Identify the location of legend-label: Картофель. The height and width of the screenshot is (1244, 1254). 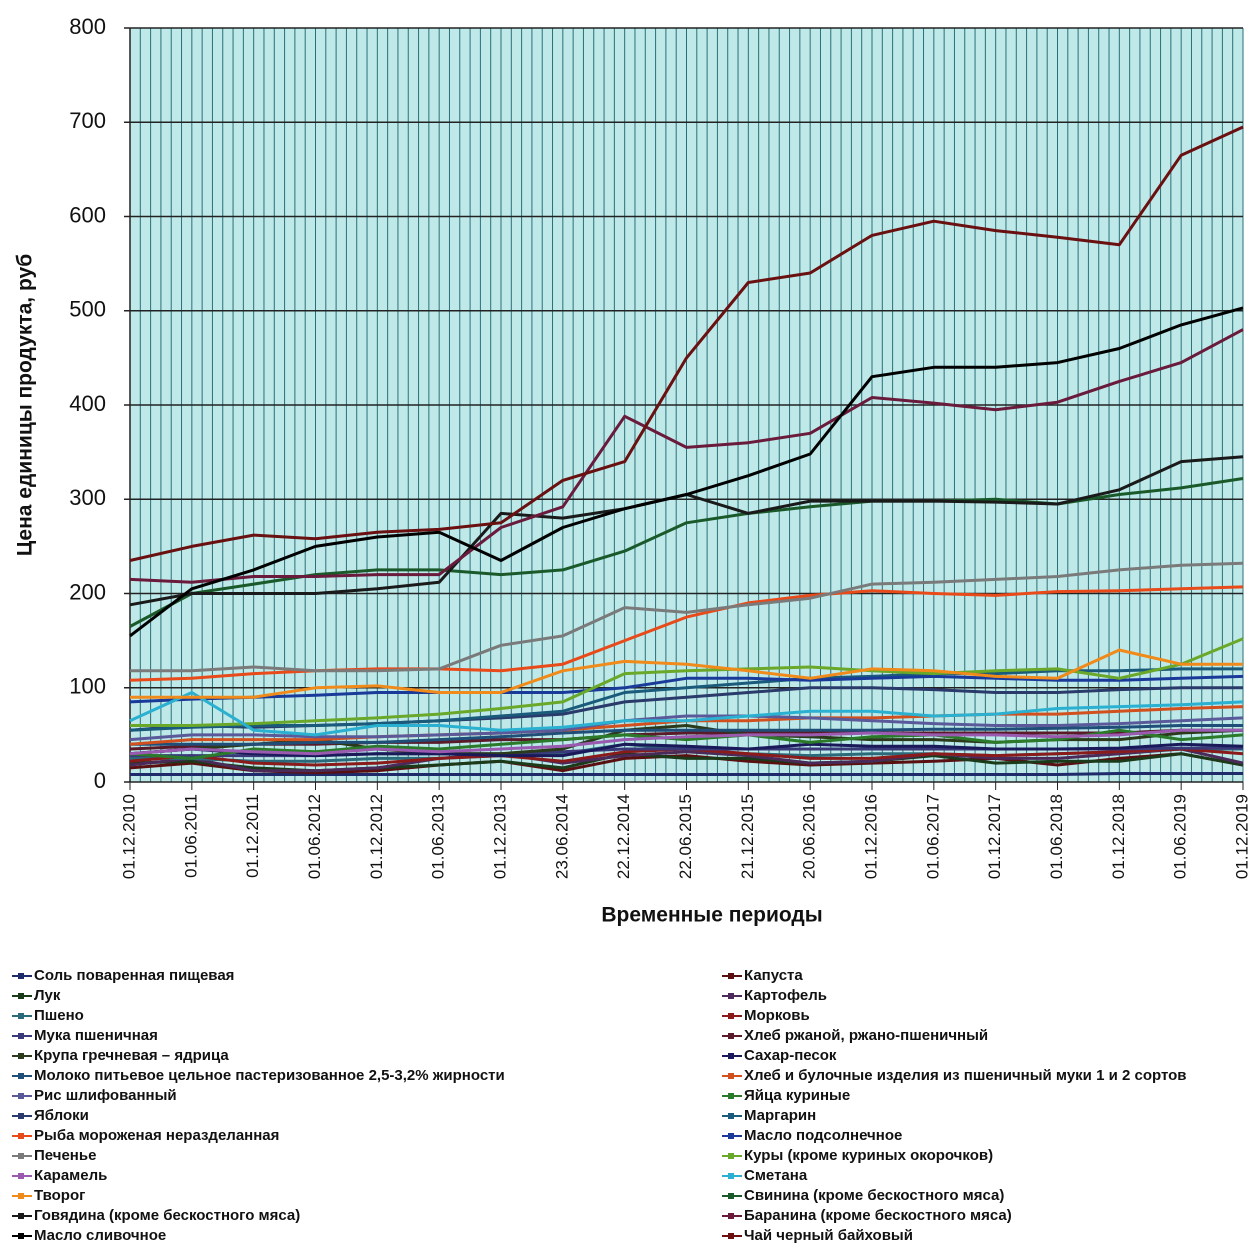
(785, 995).